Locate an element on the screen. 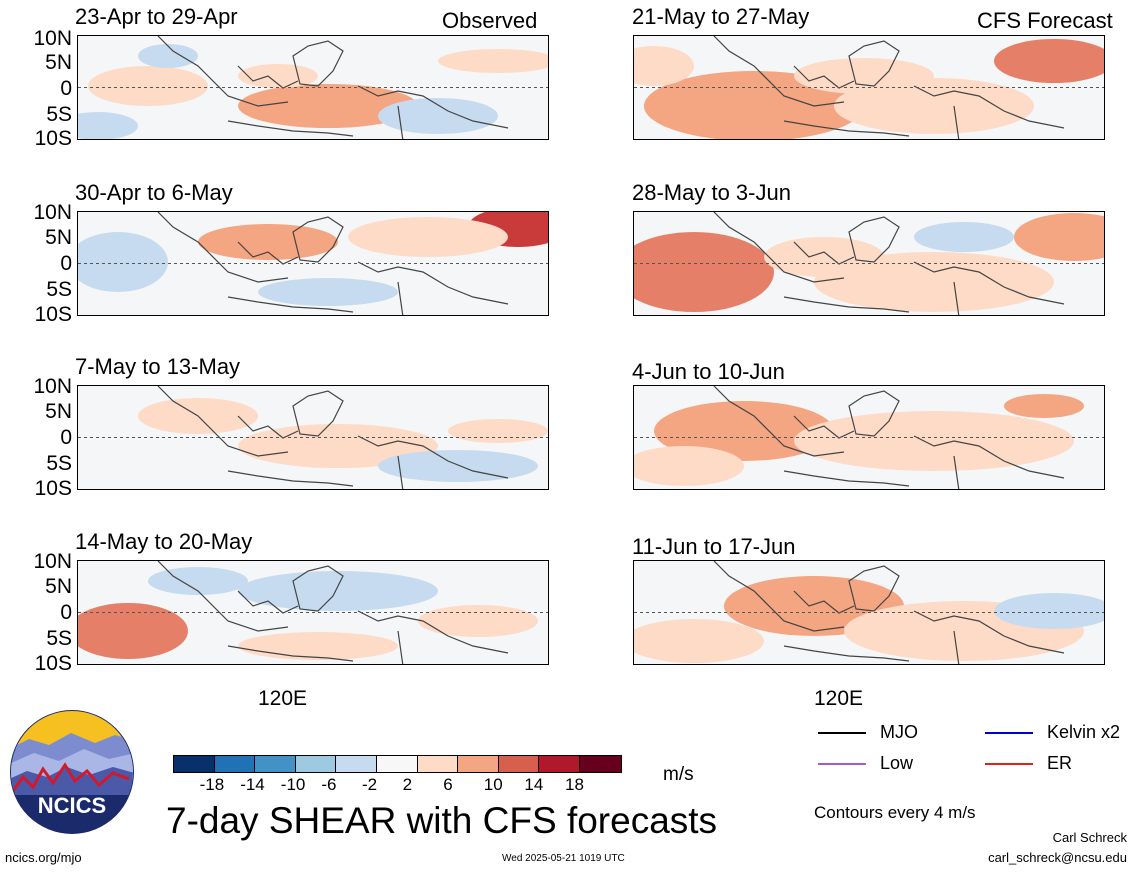  colorbar-tick-label: -10 is located at coordinates (293, 784).